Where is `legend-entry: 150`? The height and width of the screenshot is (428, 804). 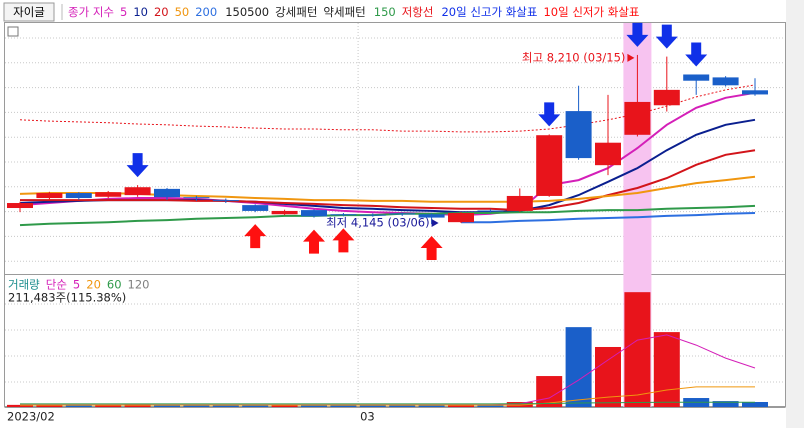 legend-entry: 150 is located at coordinates (385, 12).